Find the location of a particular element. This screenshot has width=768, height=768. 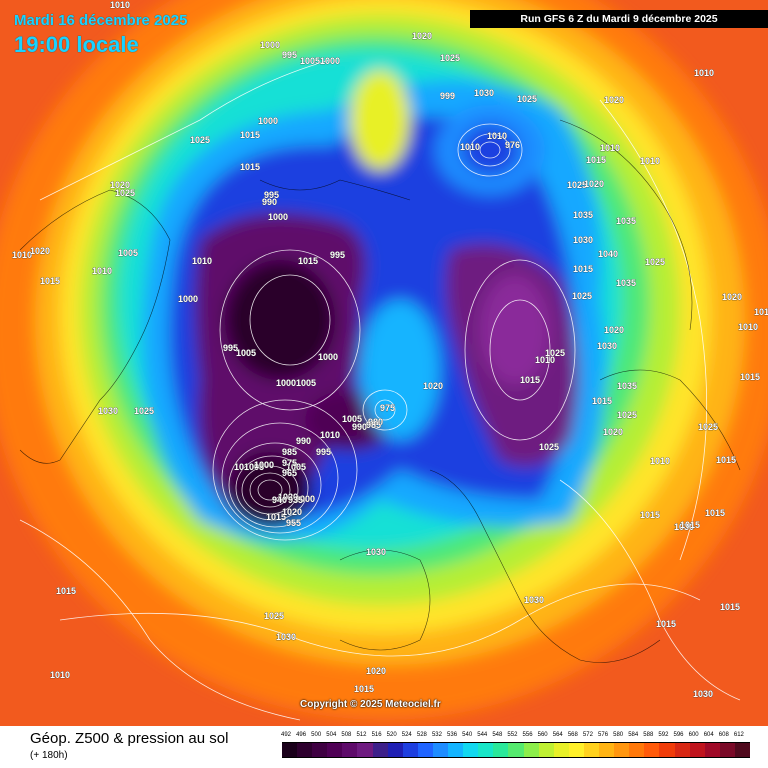

legend-value: 552 is located at coordinates (512, 735).